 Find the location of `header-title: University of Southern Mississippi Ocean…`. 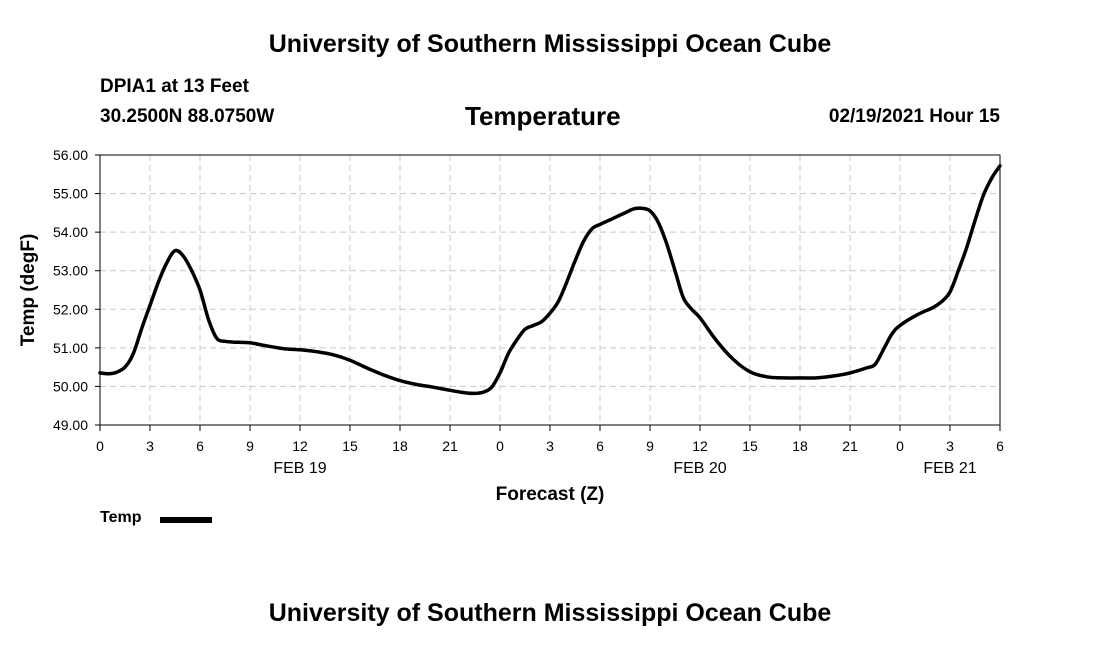

header-title: University of Southern Mississippi Ocean… is located at coordinates (550, 44).